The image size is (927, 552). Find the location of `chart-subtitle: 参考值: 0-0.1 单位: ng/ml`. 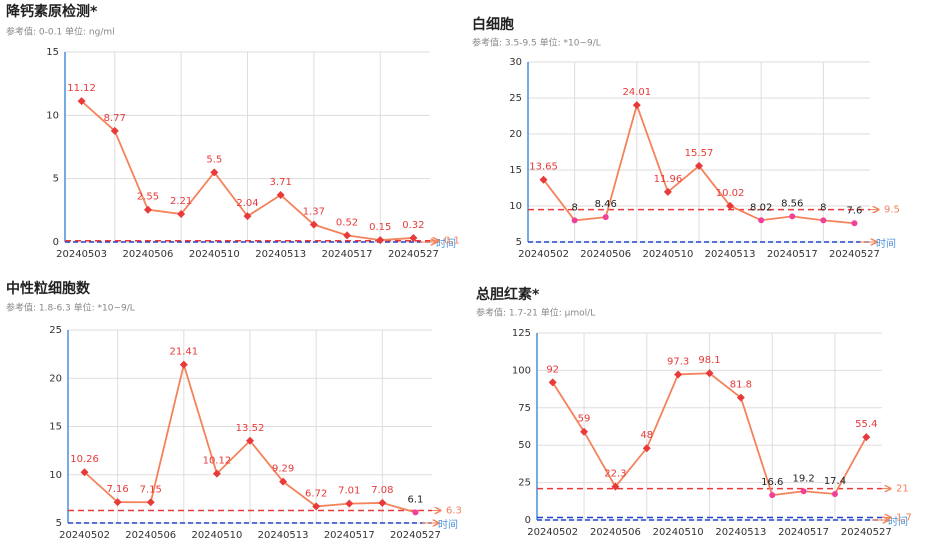

chart-subtitle: 参考值: 0-0.1 单位: ng/ml is located at coordinates (60, 32).